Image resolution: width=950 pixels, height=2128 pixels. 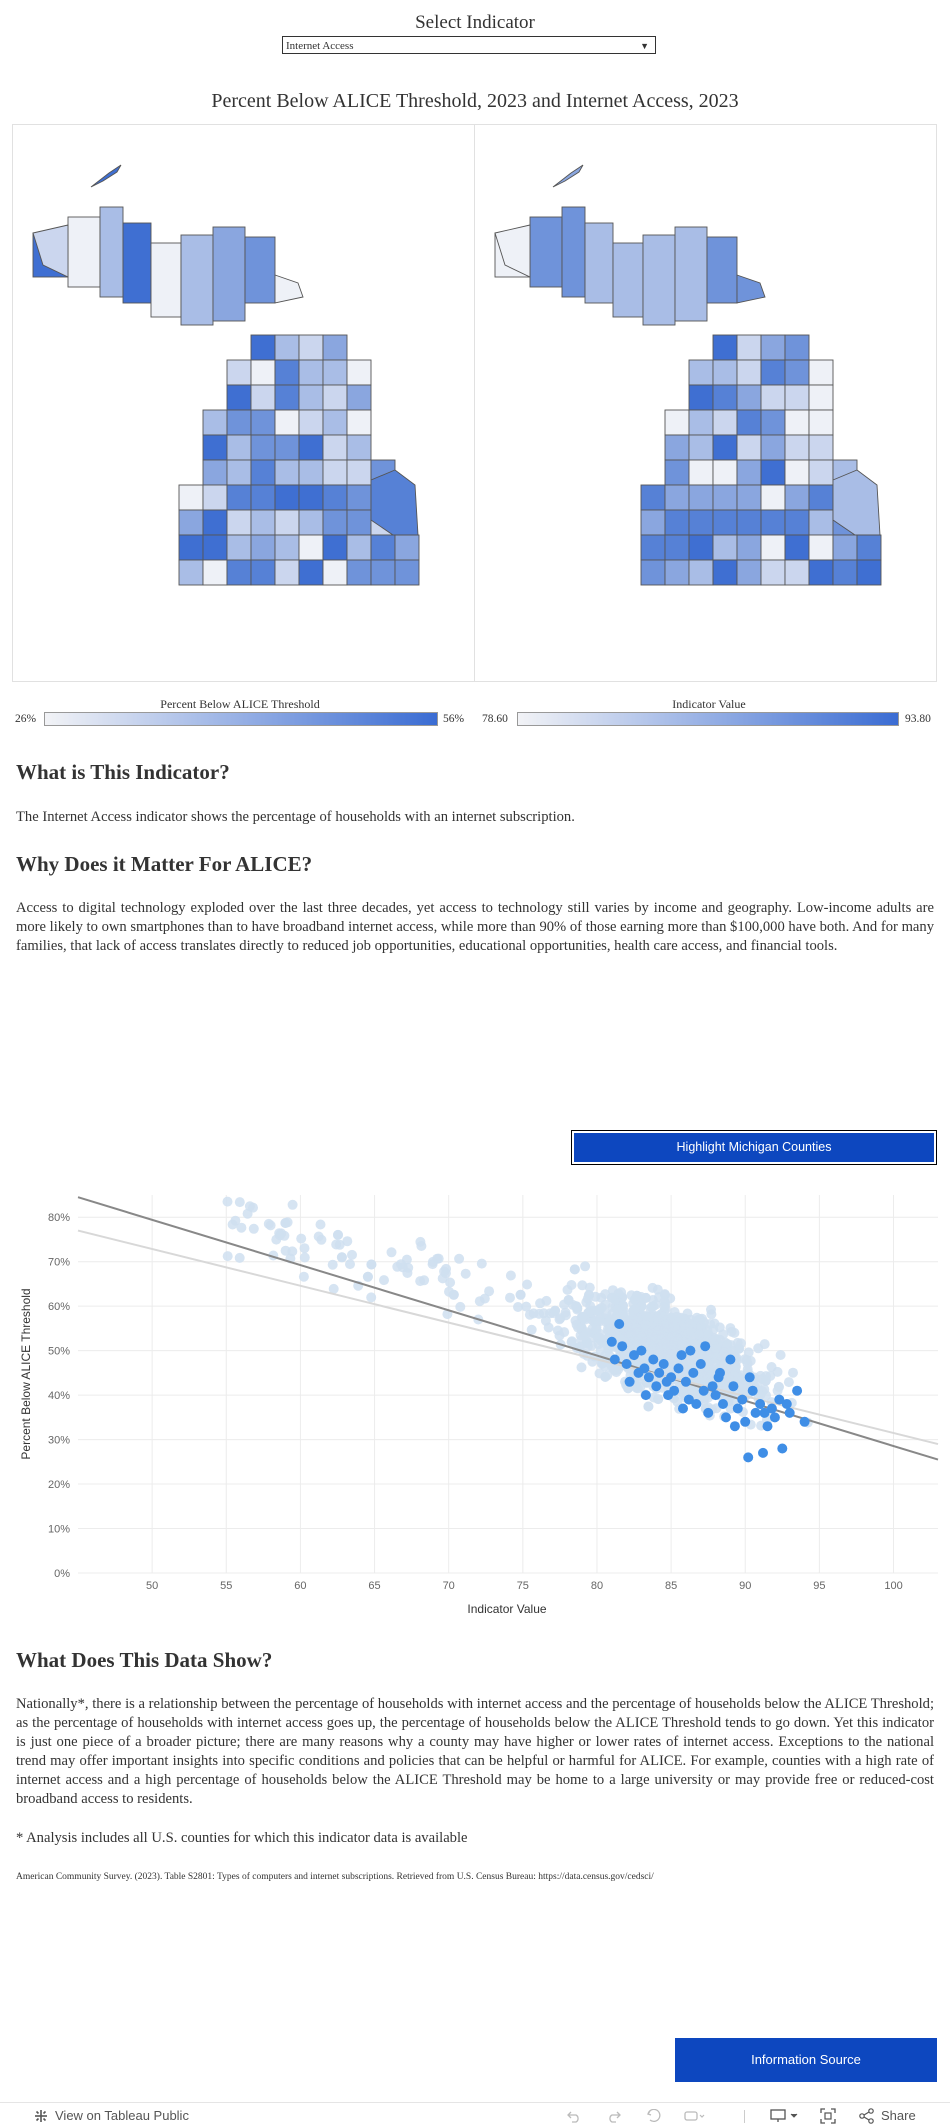 I want to click on county-up-east, so click(x=289, y=289).